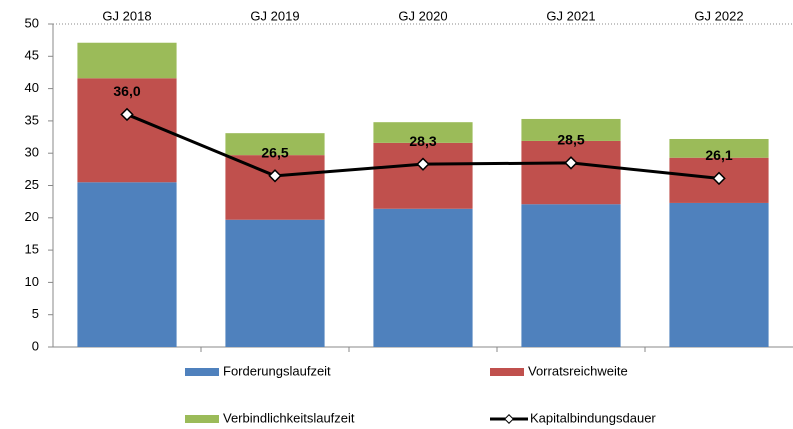 The width and height of the screenshot is (793, 429). I want to click on data-label: 26,1, so click(718, 155).